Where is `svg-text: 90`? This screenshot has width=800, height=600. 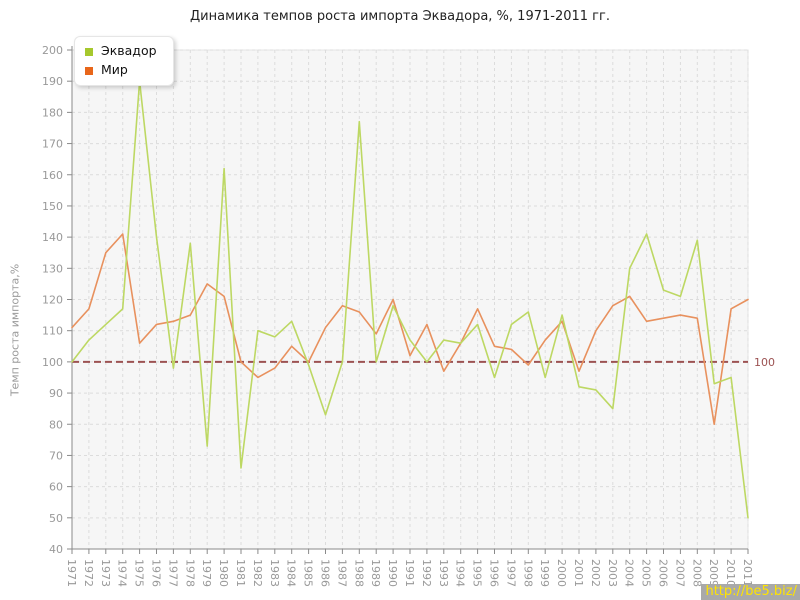 svg-text: 90 is located at coordinates (56, 393).